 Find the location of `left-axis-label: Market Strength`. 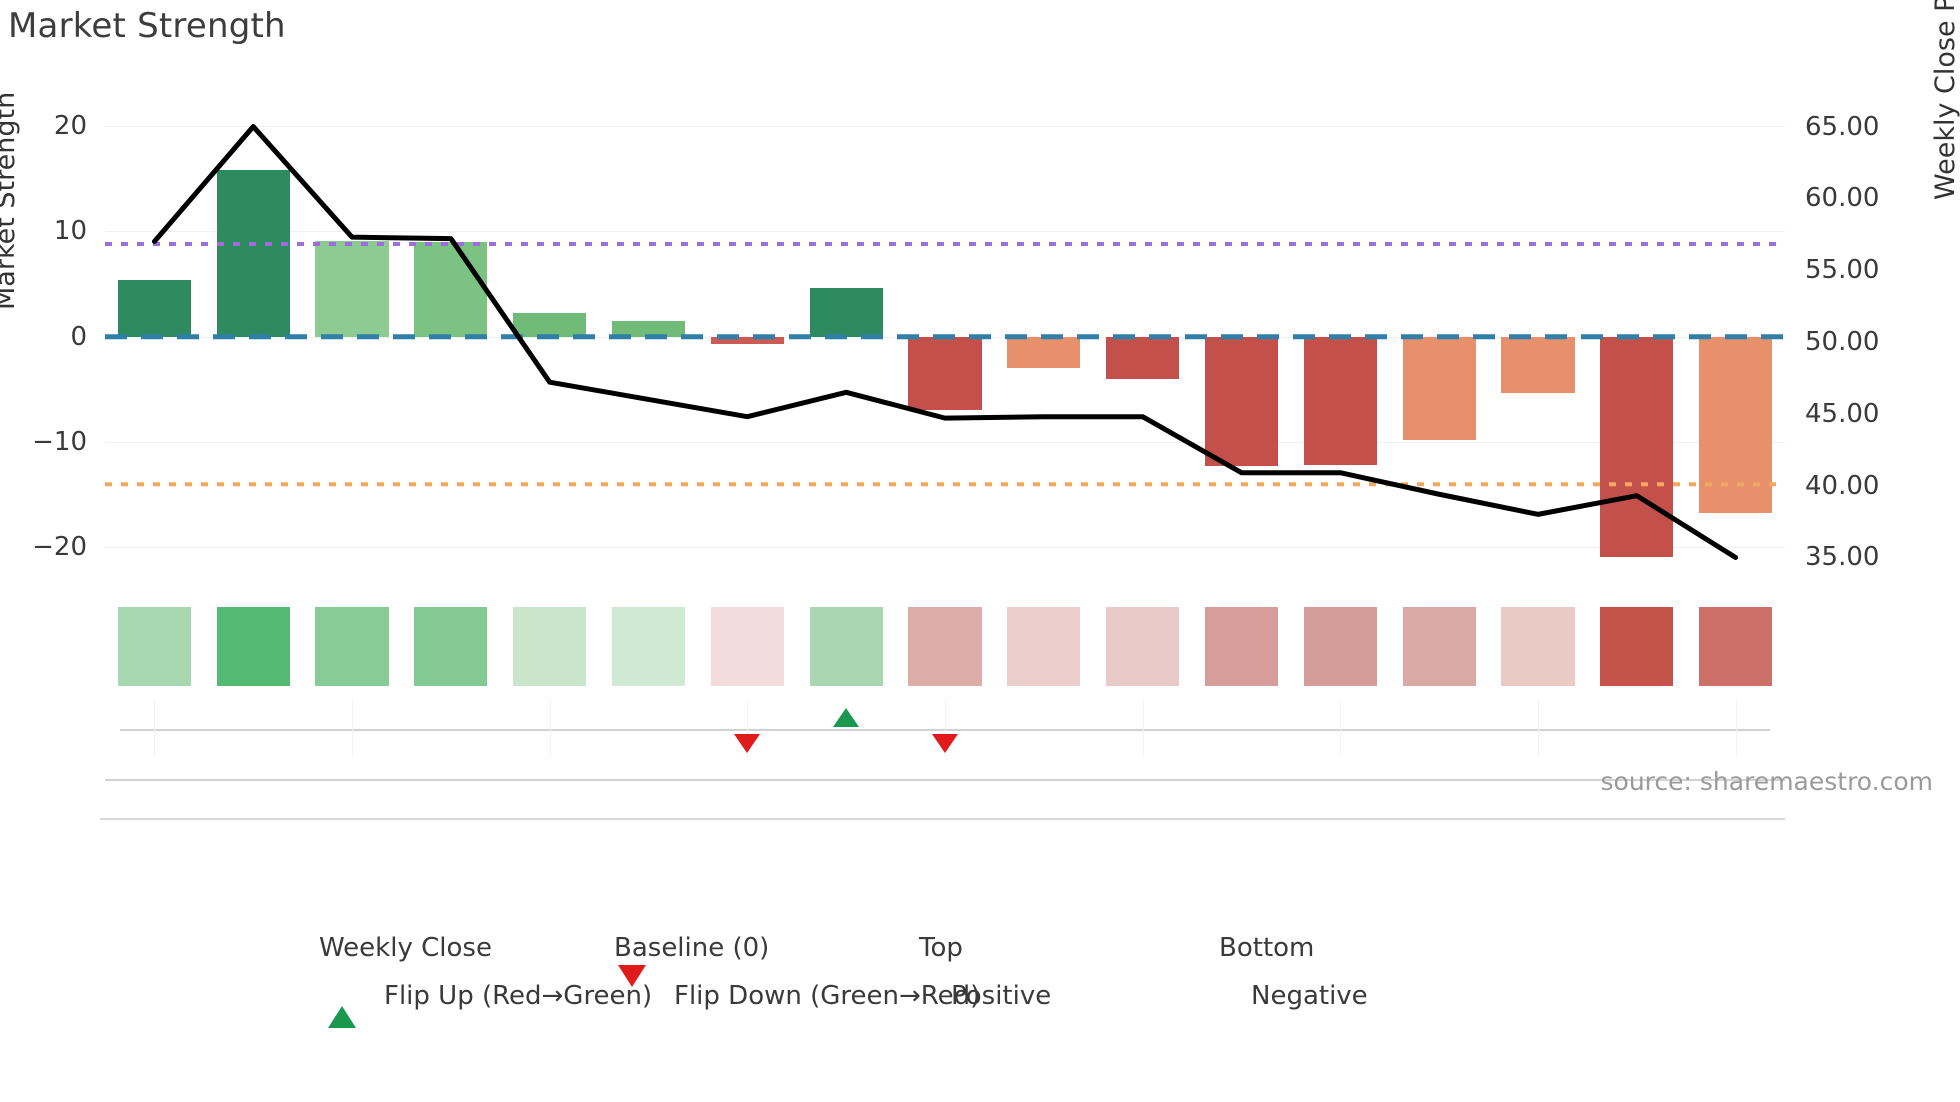

left-axis-label: Market Strength is located at coordinates (10, 200).